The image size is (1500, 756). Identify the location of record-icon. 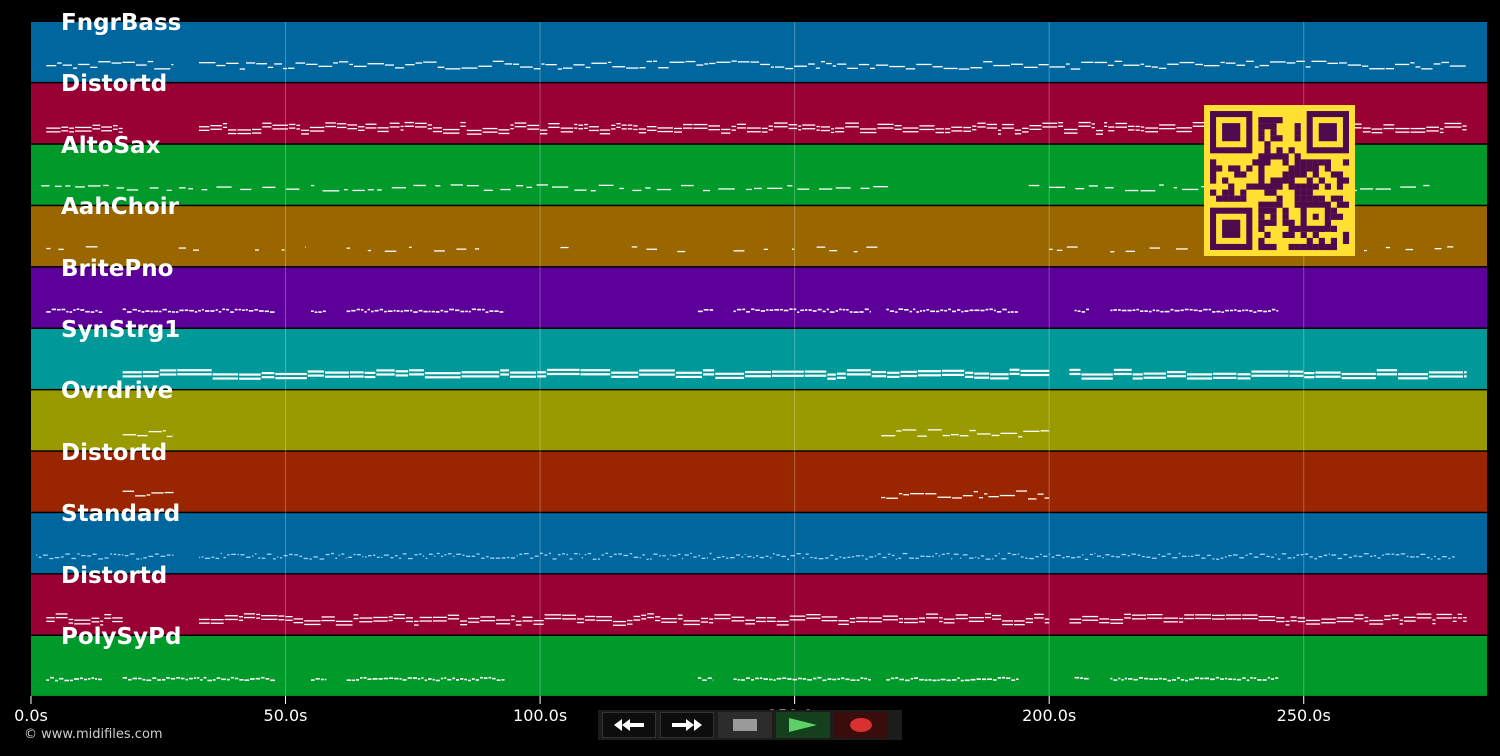
(861, 725).